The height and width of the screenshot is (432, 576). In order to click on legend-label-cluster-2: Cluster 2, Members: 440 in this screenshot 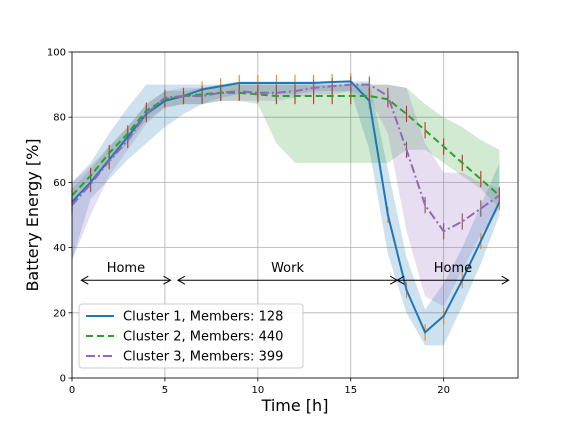, I will do `click(203, 337)`.